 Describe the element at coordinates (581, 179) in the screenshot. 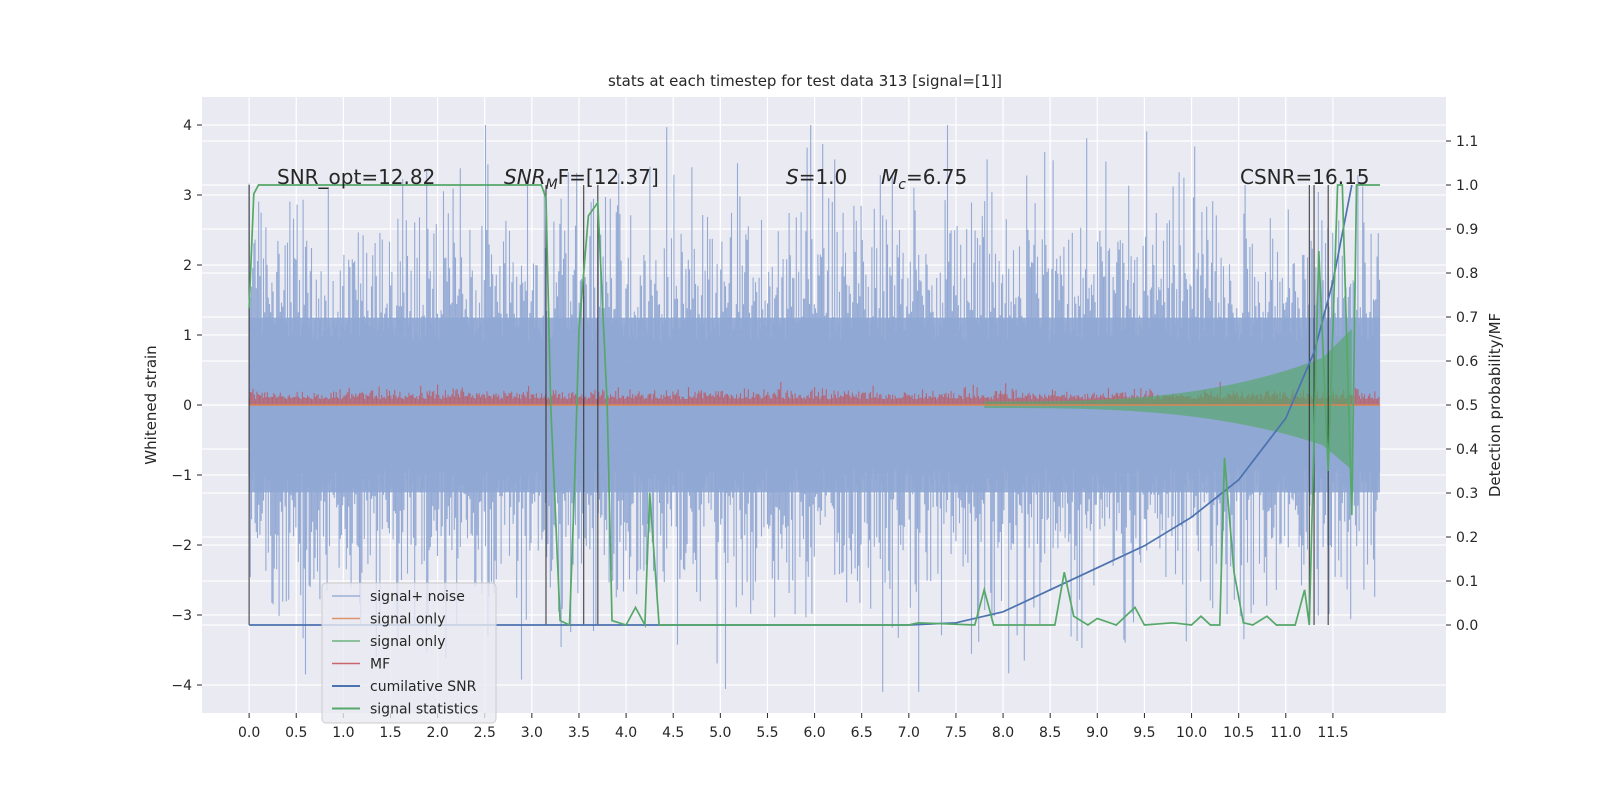

I see `annotation: SNRMF=[12.37]` at that location.